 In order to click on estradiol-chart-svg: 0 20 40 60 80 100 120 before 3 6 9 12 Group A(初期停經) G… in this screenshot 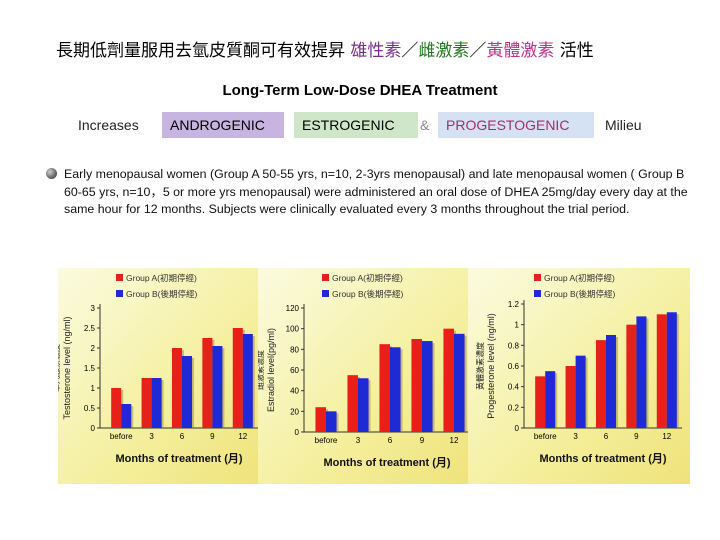, I will do `click(366, 376)`.